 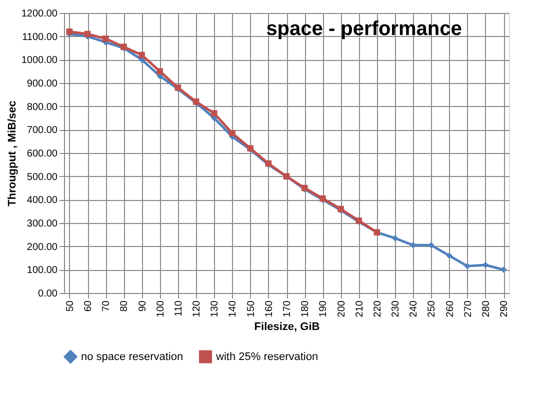 I want to click on y-tick-label: 1100.00, so click(x=40, y=37).